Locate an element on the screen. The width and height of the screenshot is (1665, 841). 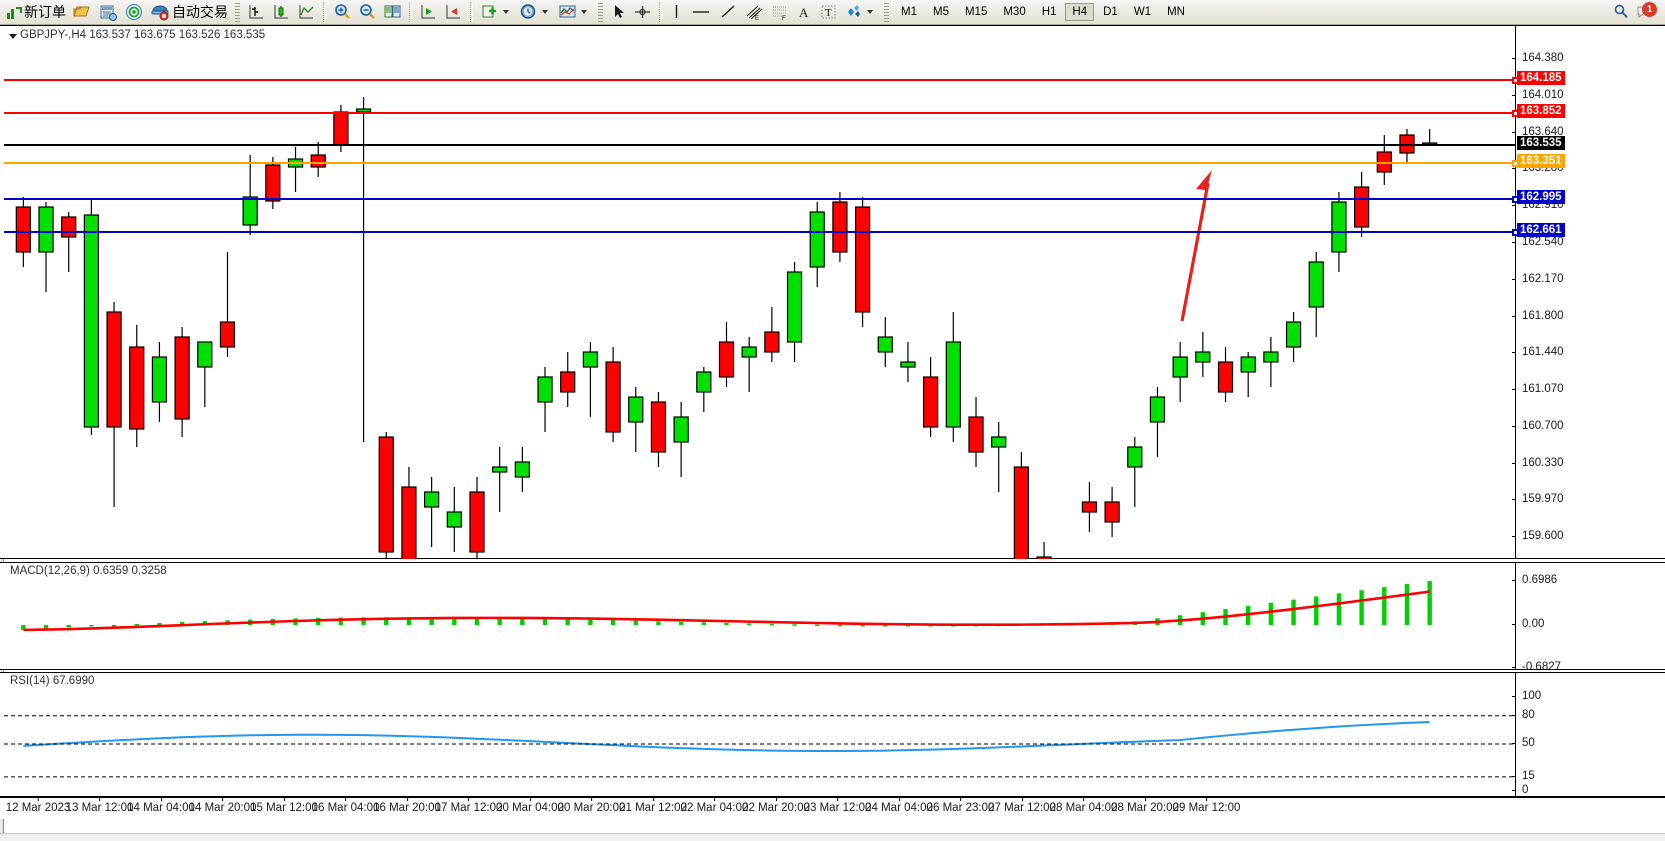
new-order-icon is located at coordinates (14, 12).